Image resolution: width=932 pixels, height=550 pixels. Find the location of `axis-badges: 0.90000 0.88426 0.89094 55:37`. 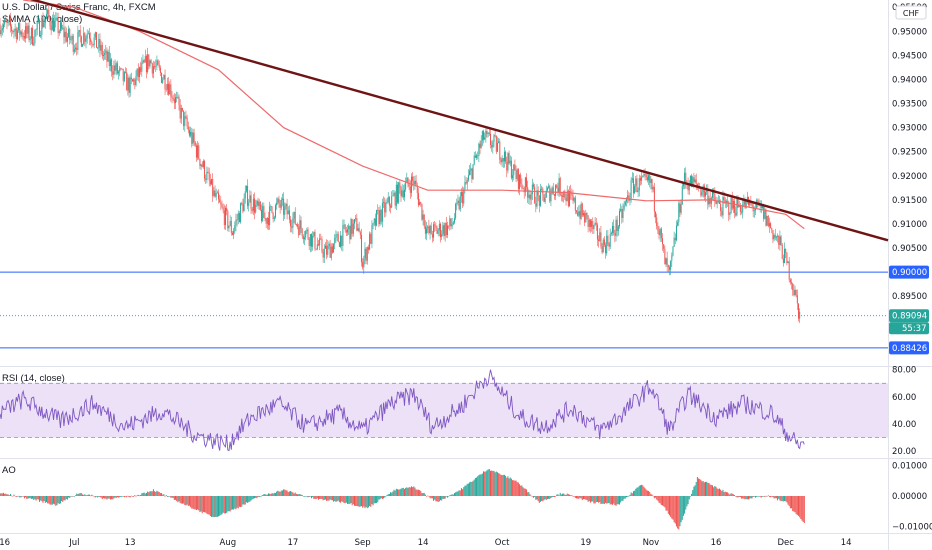

axis-badges: 0.90000 0.88426 0.89094 55:37 is located at coordinates (909, 310).